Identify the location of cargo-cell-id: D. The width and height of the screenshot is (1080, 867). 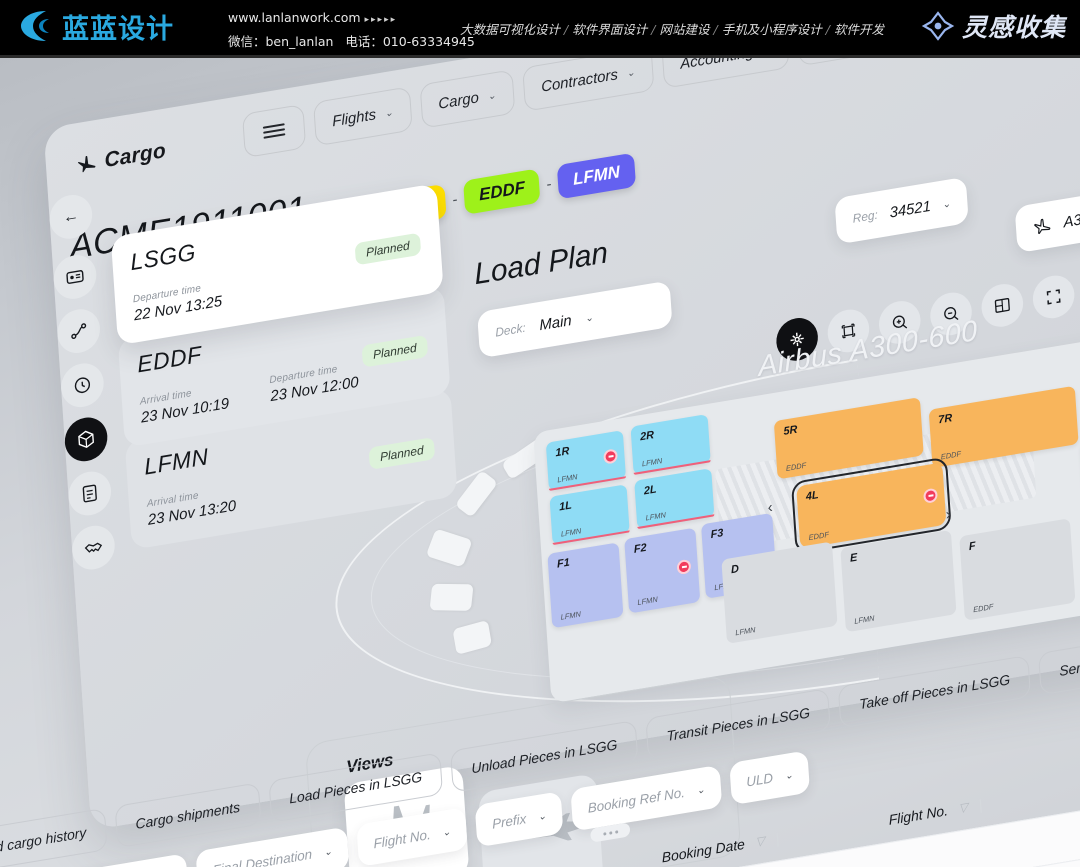
(735, 569).